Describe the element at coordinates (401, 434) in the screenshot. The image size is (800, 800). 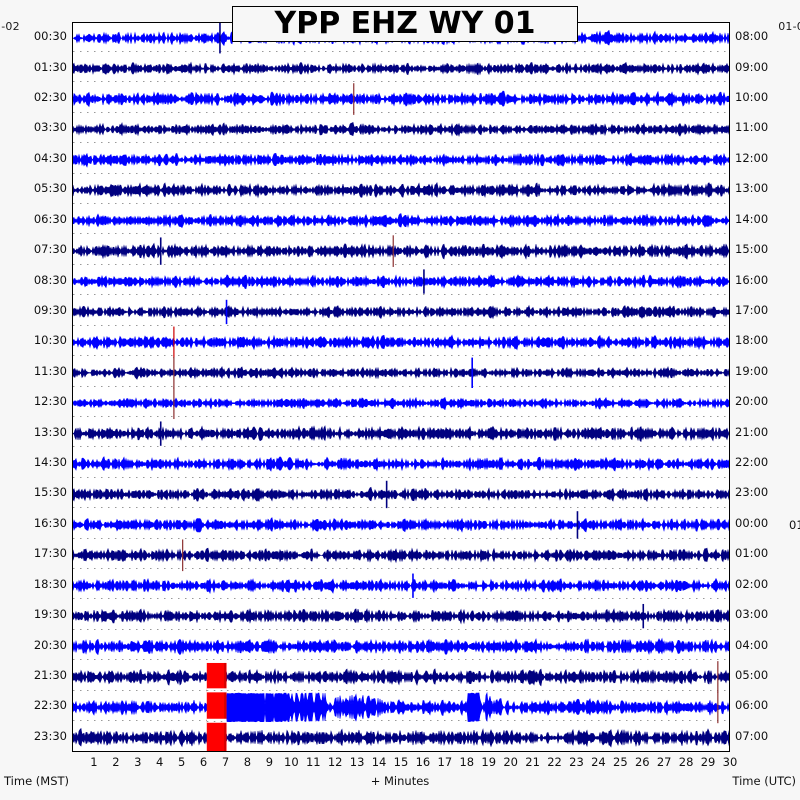
I see `trace-row-13:30` at that location.